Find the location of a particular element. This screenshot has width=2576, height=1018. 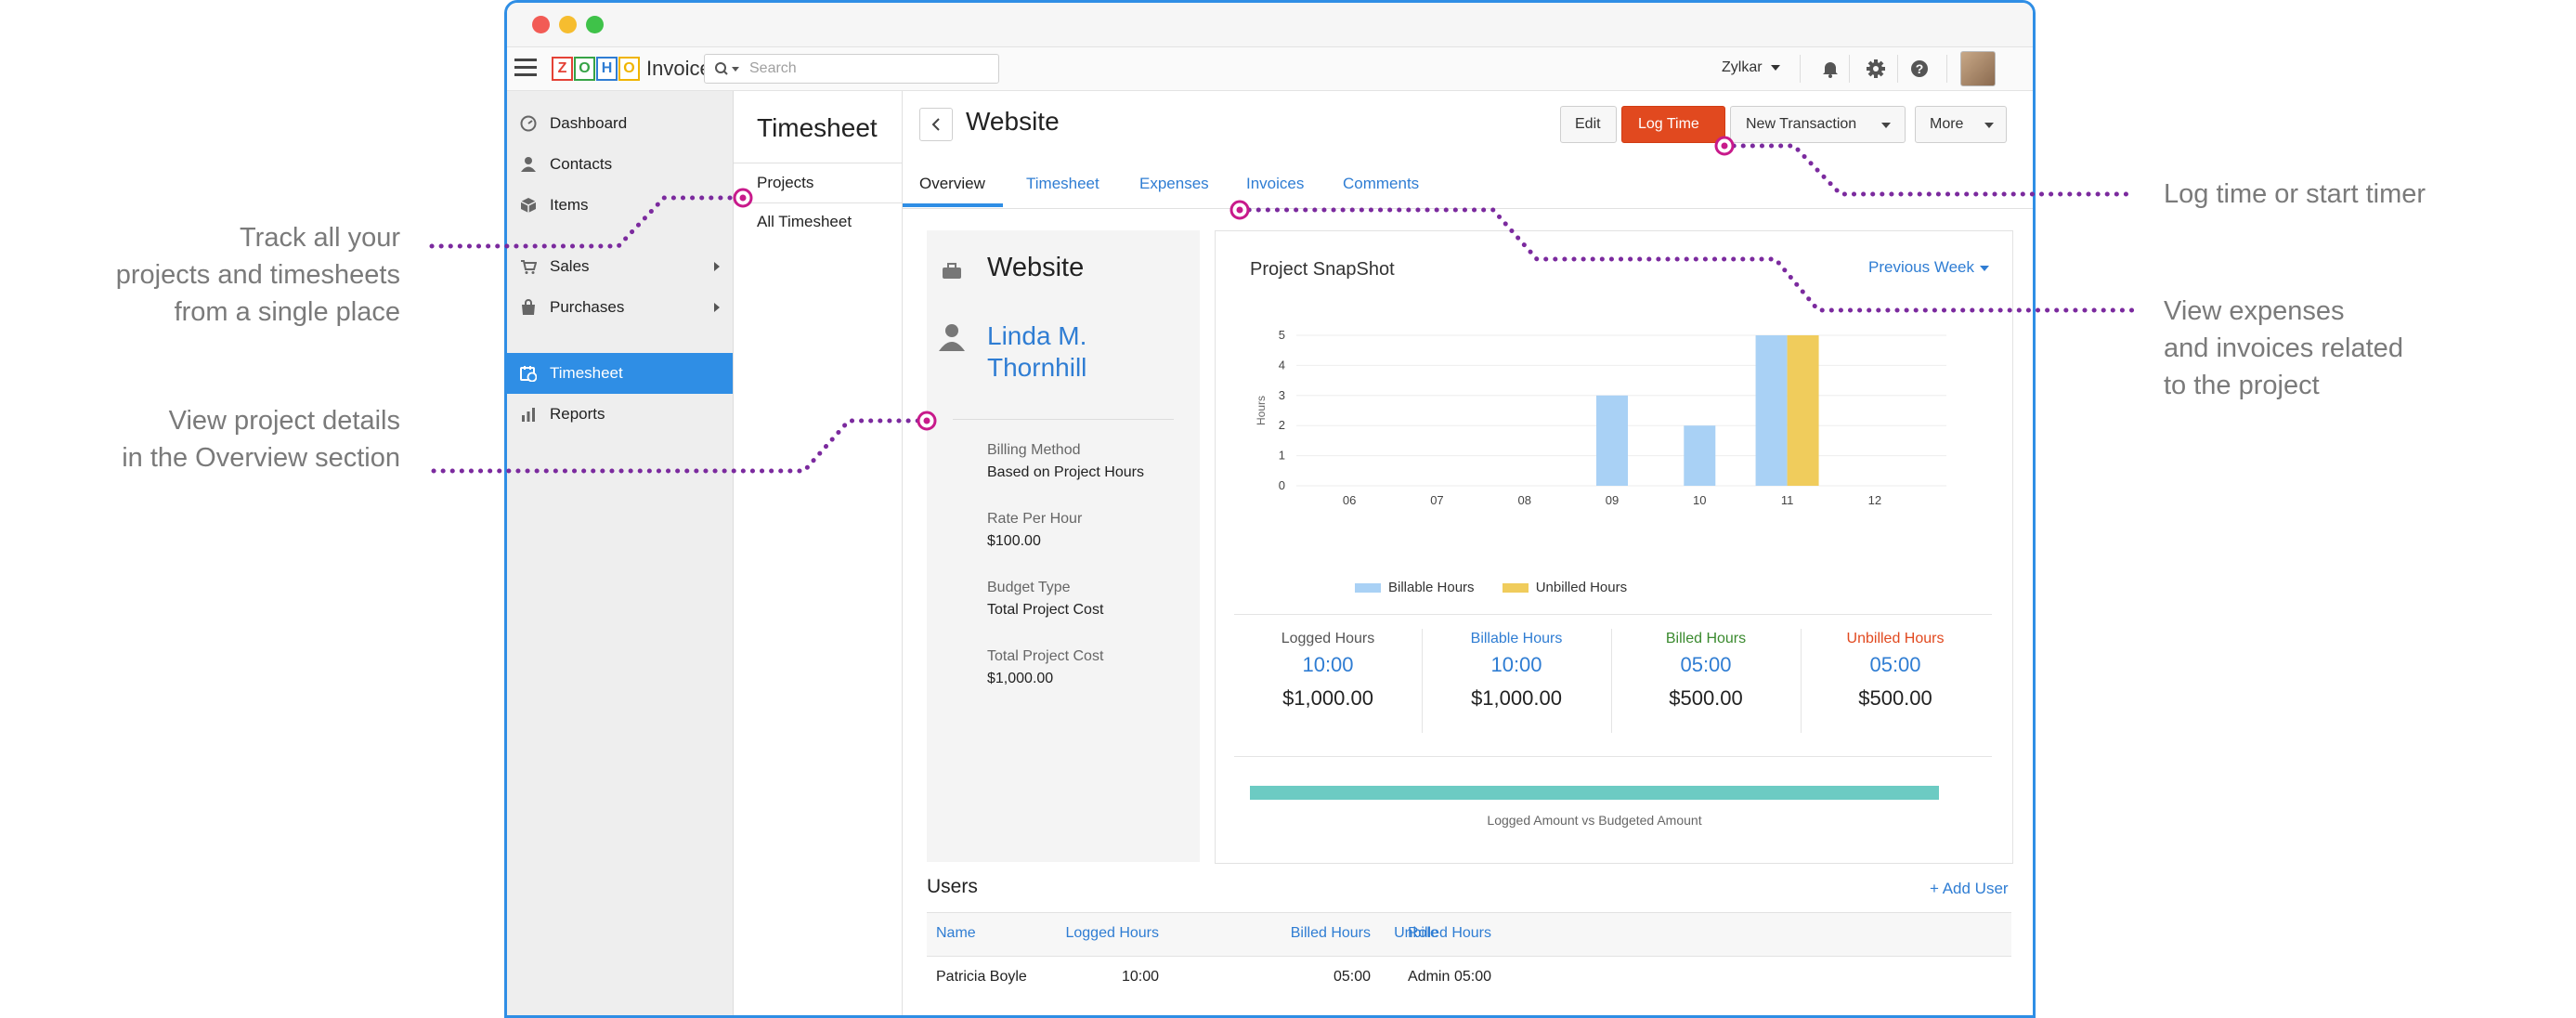

tab-timesheet: Timesheet is located at coordinates (1062, 183).